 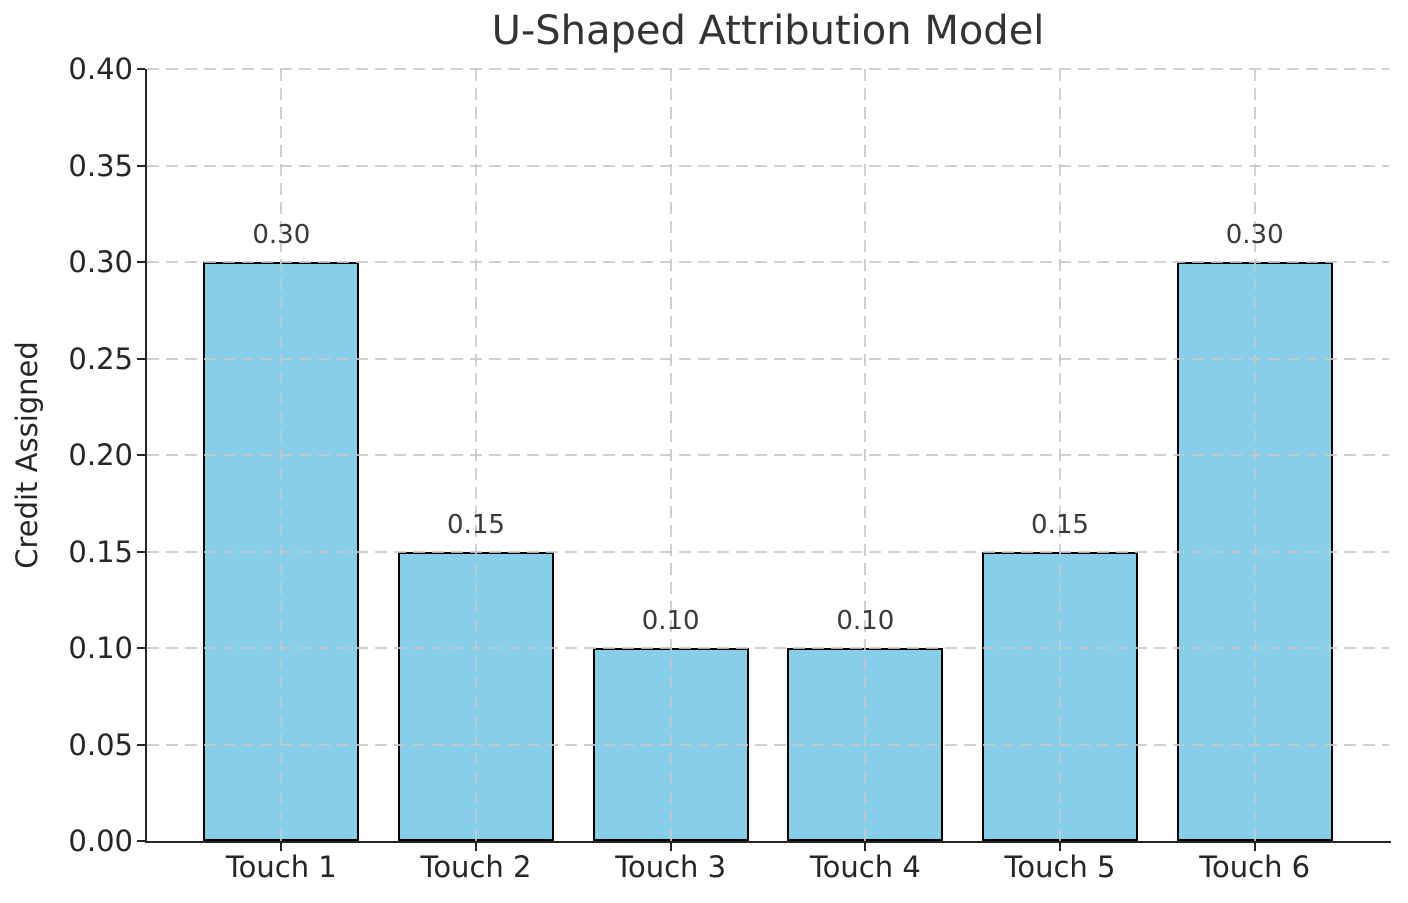 What do you see at coordinates (281, 867) in the screenshot?
I see `x-tick-label: Touch 1` at bounding box center [281, 867].